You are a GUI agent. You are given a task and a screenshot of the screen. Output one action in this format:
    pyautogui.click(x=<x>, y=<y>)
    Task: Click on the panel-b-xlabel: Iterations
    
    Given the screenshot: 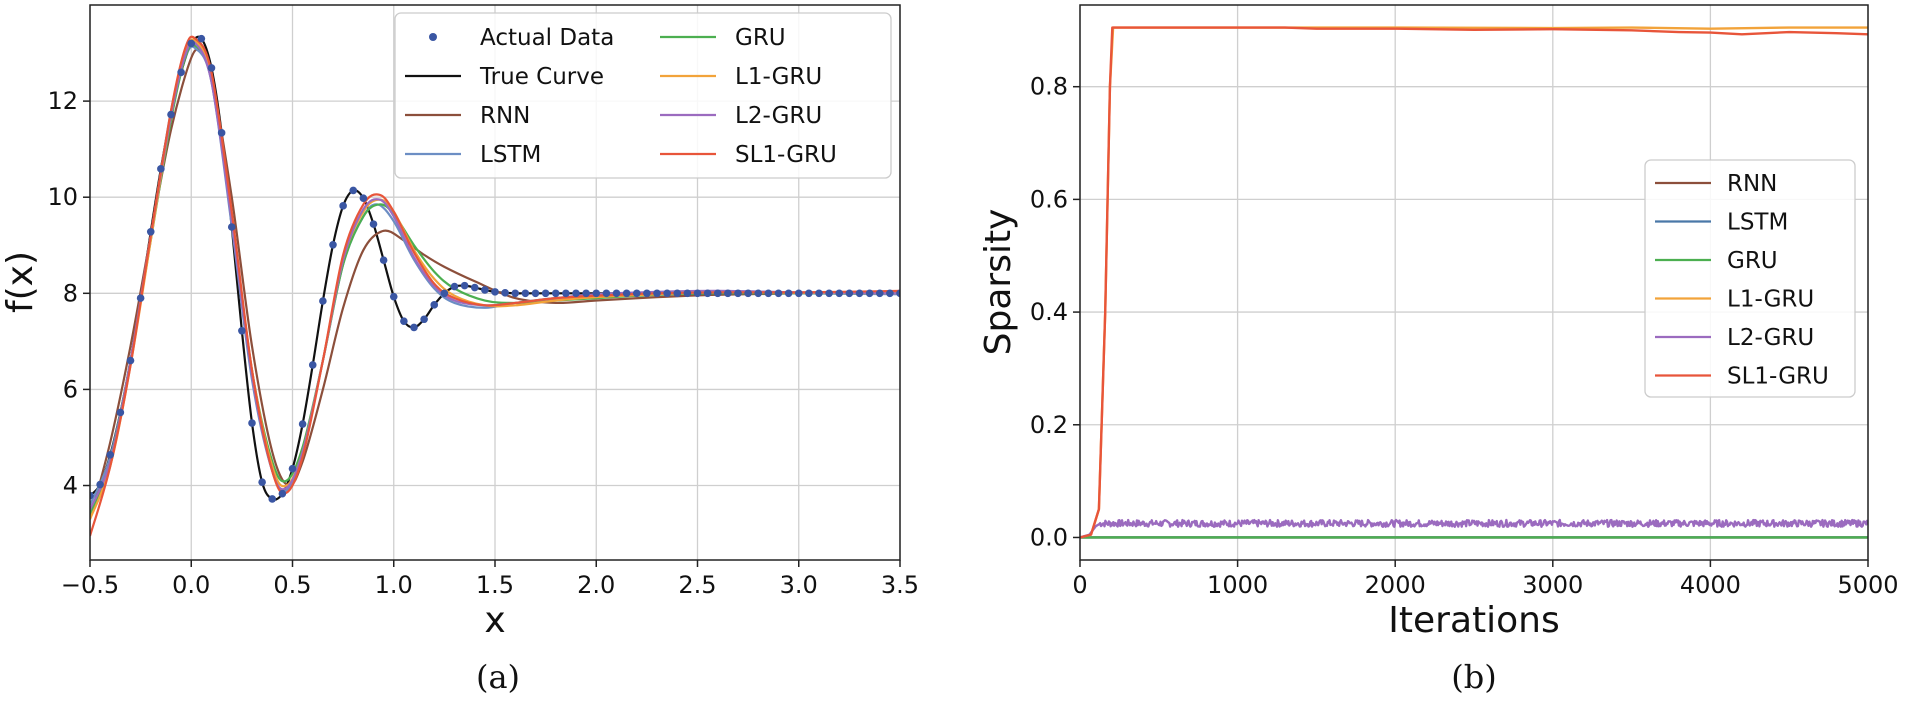 What is the action you would take?
    pyautogui.click(x=1473, y=620)
    